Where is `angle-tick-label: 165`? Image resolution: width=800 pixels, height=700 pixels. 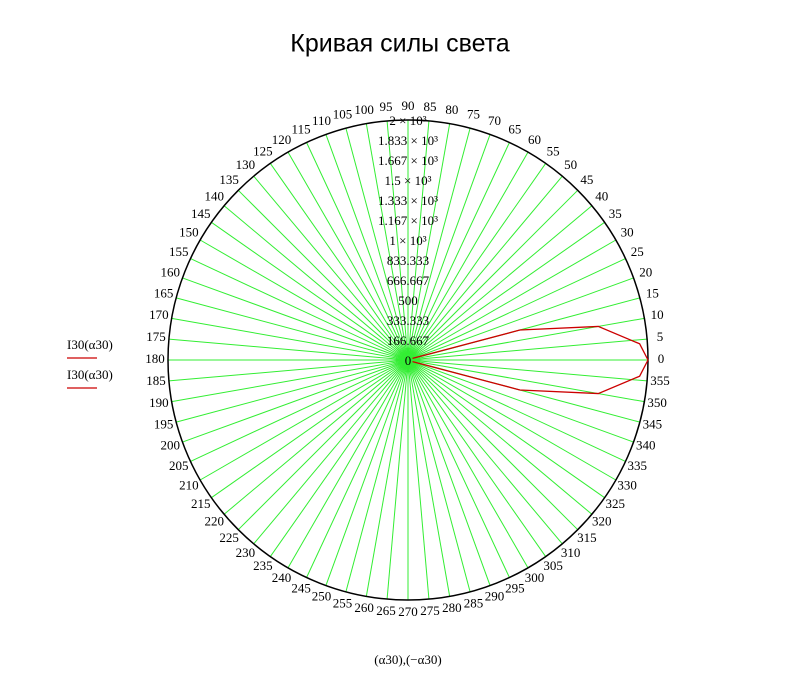 angle-tick-label: 165 is located at coordinates (164, 293).